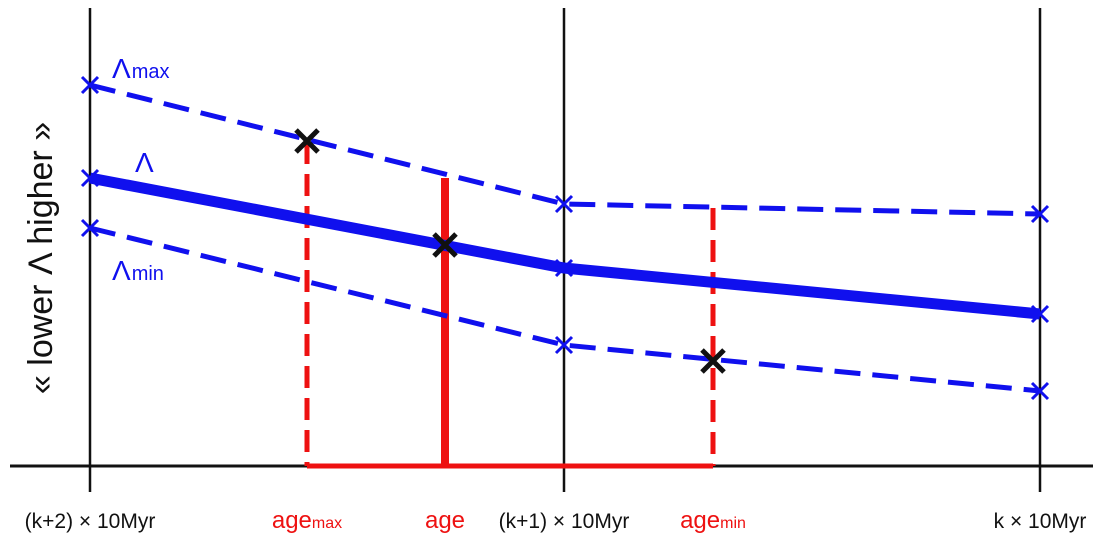 Image resolution: width=1108 pixels, height=537 pixels. What do you see at coordinates (141, 68) in the screenshot?
I see `lambda-max-label: Λmax` at bounding box center [141, 68].